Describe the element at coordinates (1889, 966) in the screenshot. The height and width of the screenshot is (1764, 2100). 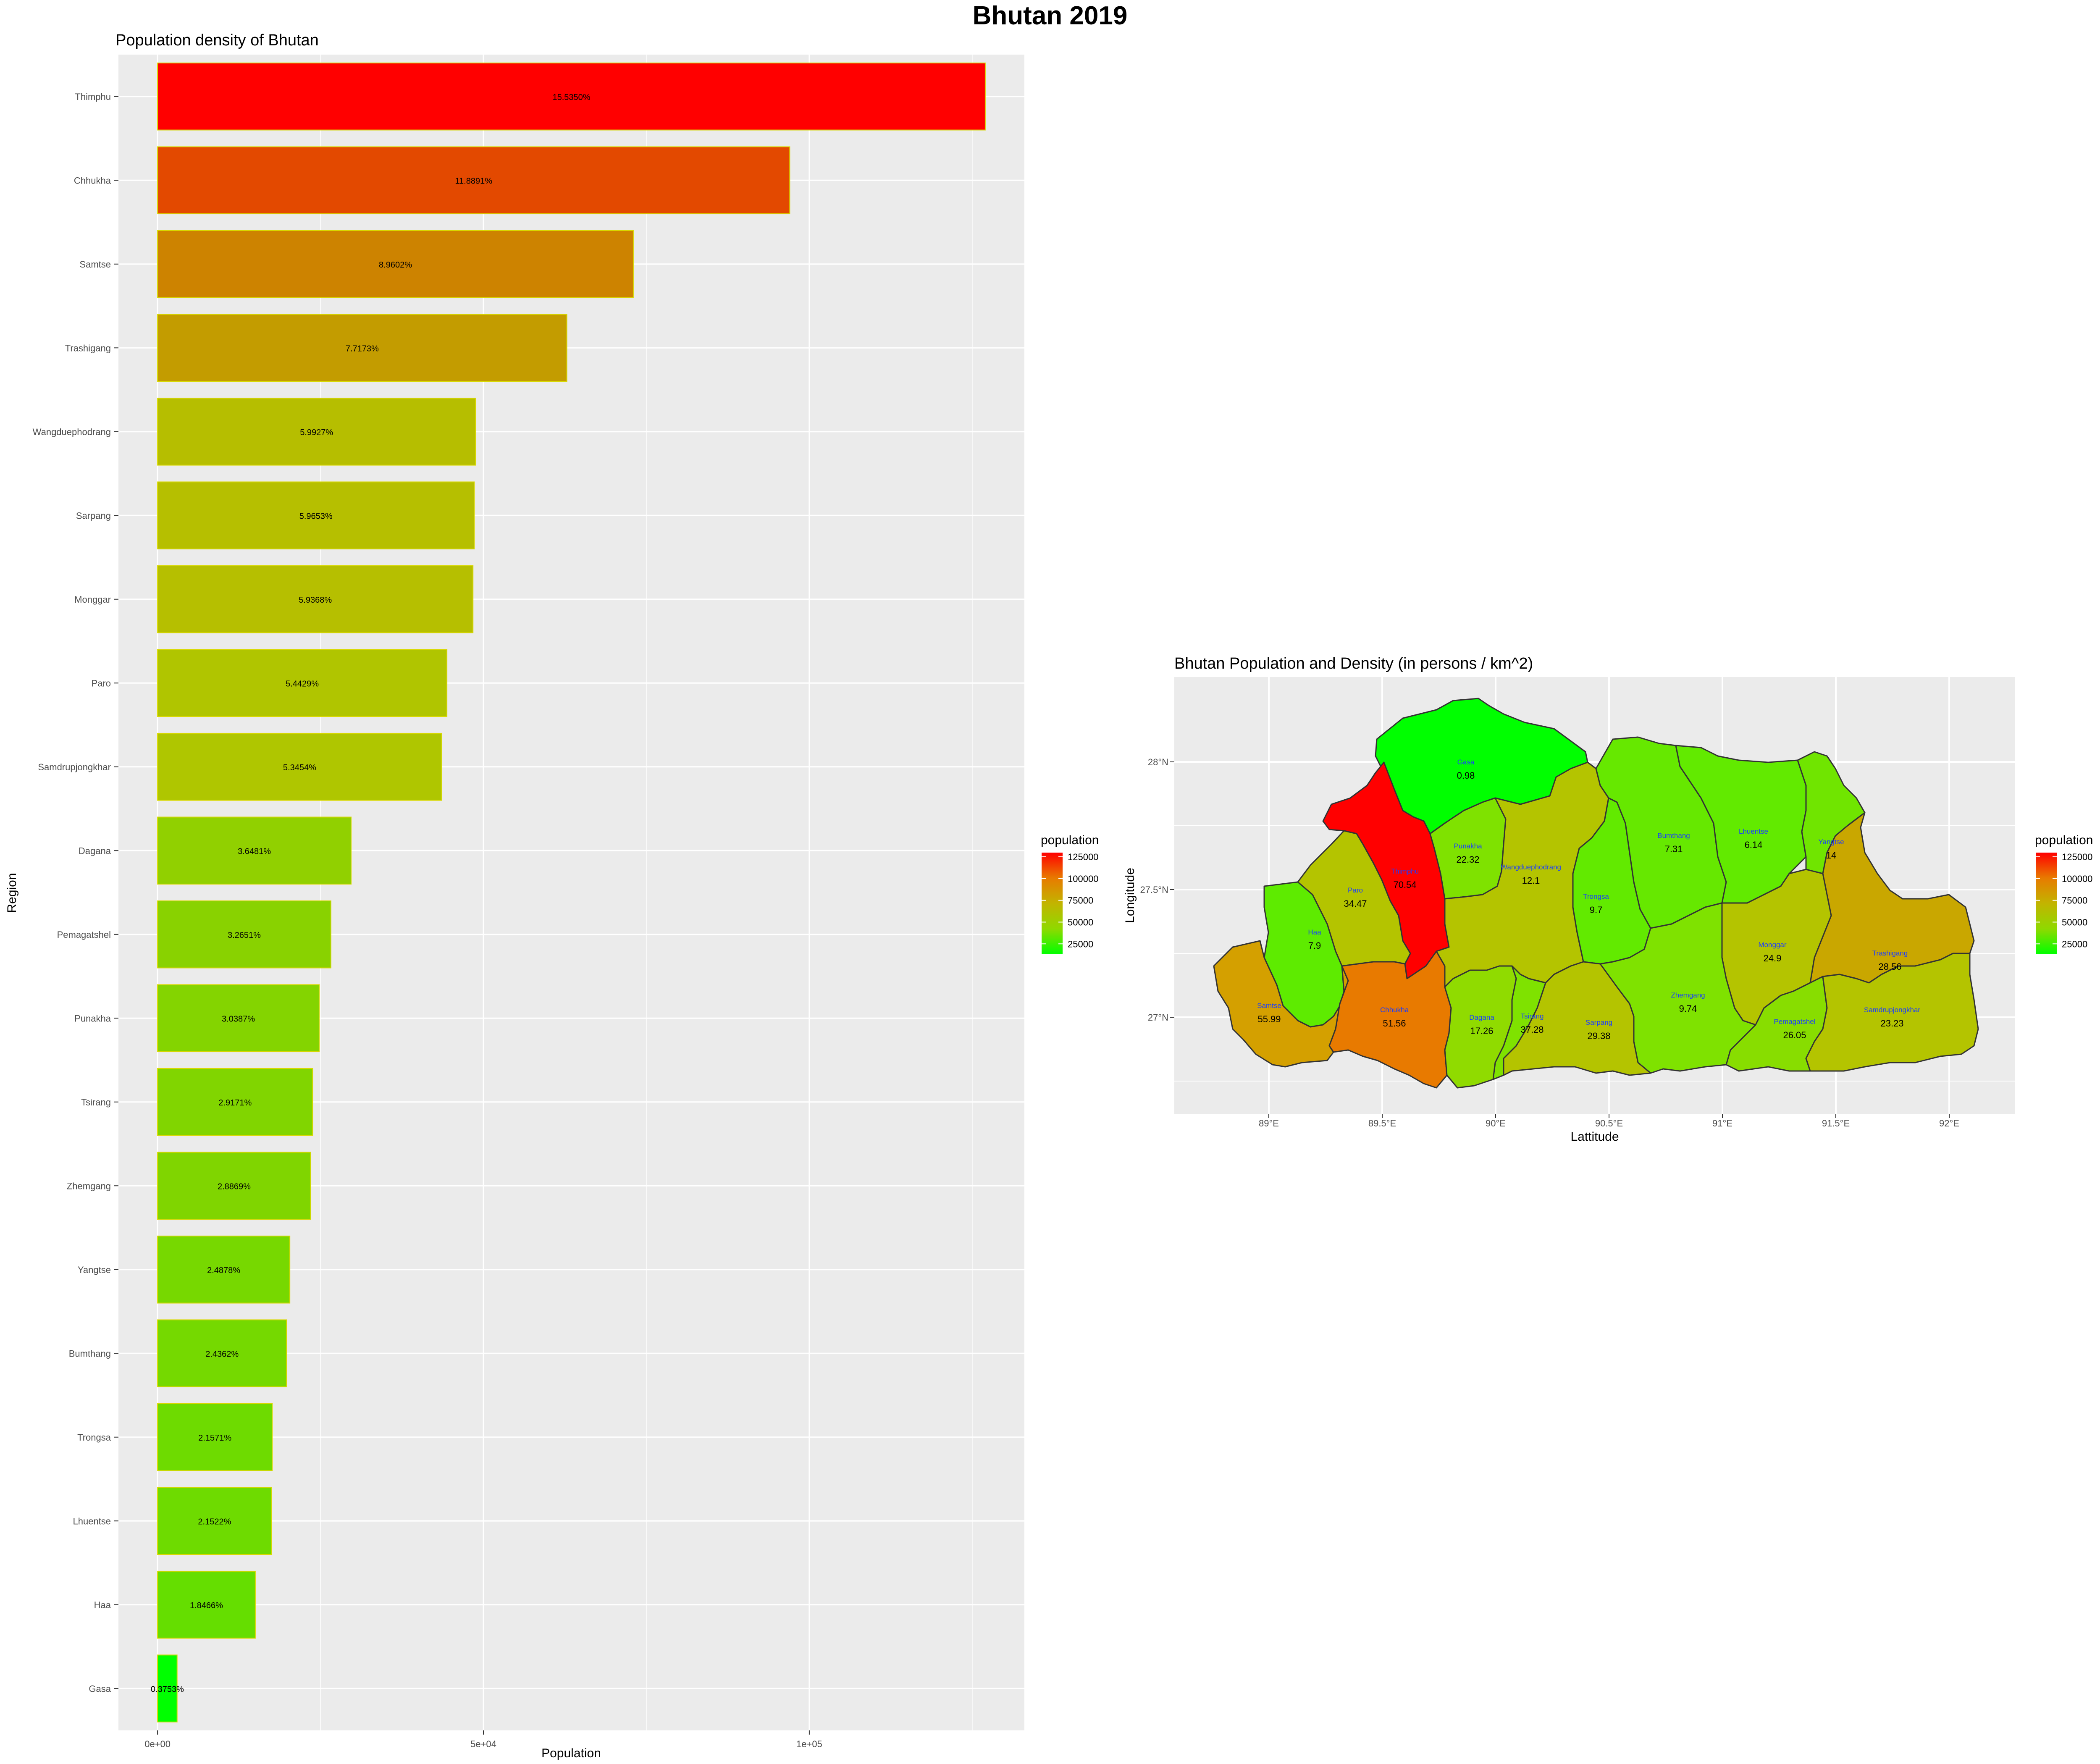
I see `map-region-density: 28.56` at that location.